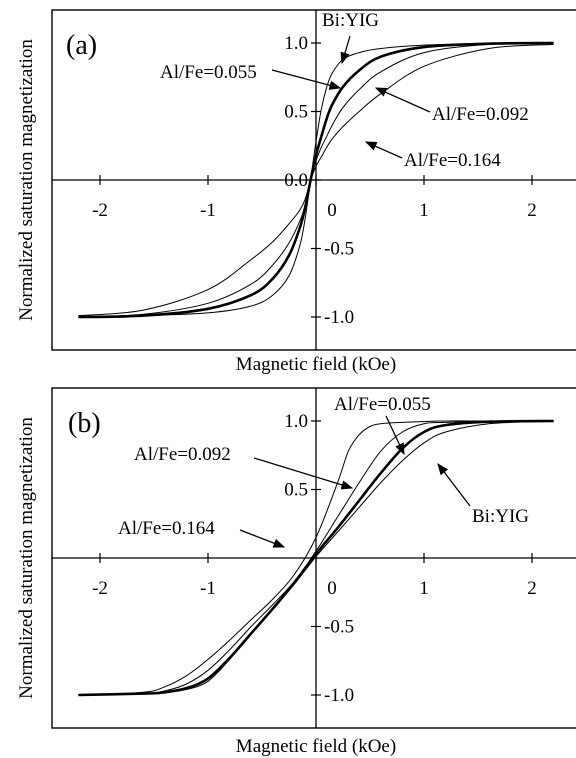 Image resolution: width=576 pixels, height=758 pixels. Describe the element at coordinates (339, 249) in the screenshot. I see `y-tick-label-a: -0.5` at that location.